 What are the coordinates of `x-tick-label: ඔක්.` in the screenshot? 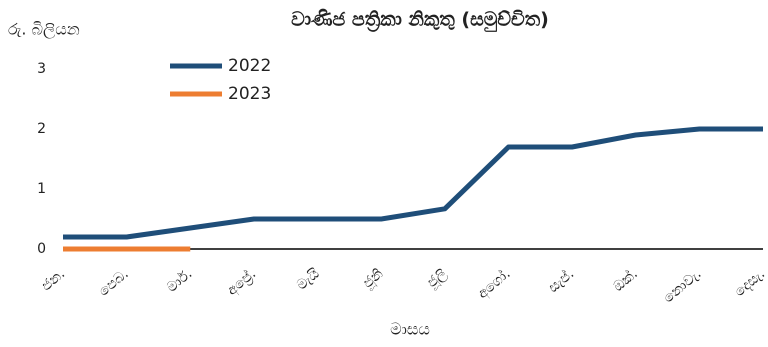 It's located at (625, 280).